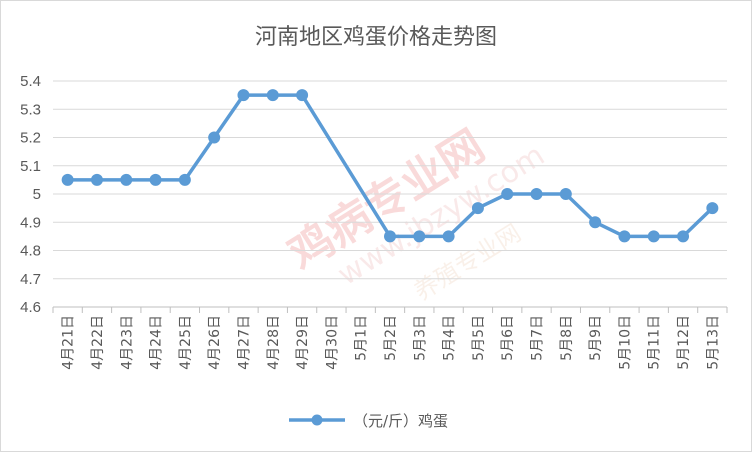  Describe the element at coordinates (567, 338) in the screenshot. I see `x-tick-label: 5月8日` at that location.